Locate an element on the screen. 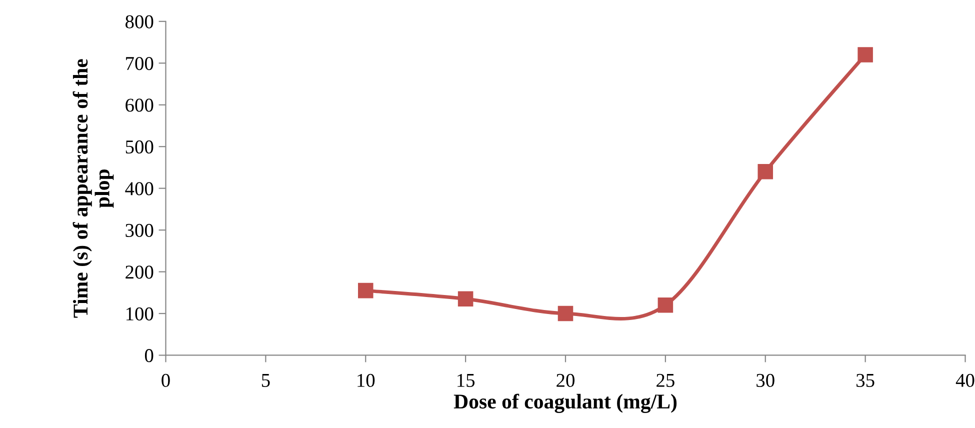 This screenshot has width=975, height=428. y-axis-title: Time (s) of appearance of the plop is located at coordinates (93, 188).